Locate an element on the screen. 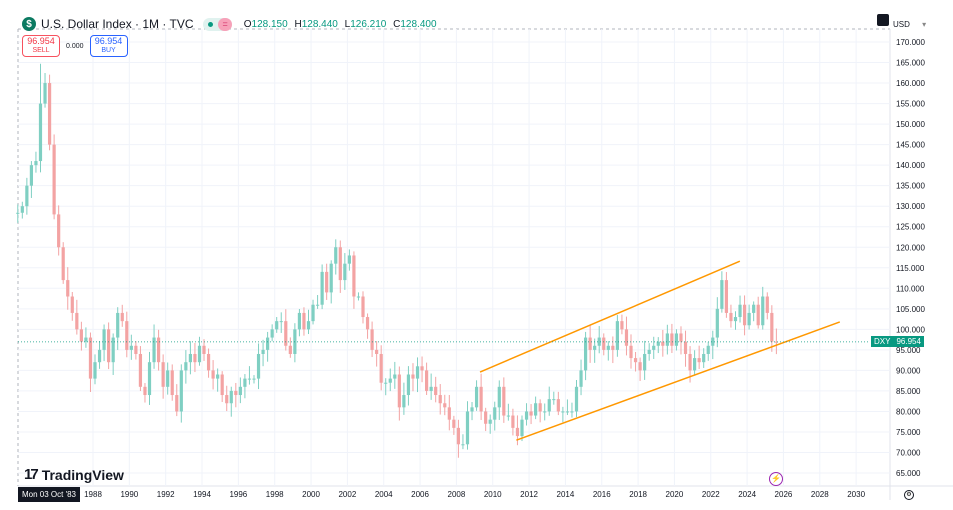 The image size is (953, 510). channel-upper-line is located at coordinates (610, 316).